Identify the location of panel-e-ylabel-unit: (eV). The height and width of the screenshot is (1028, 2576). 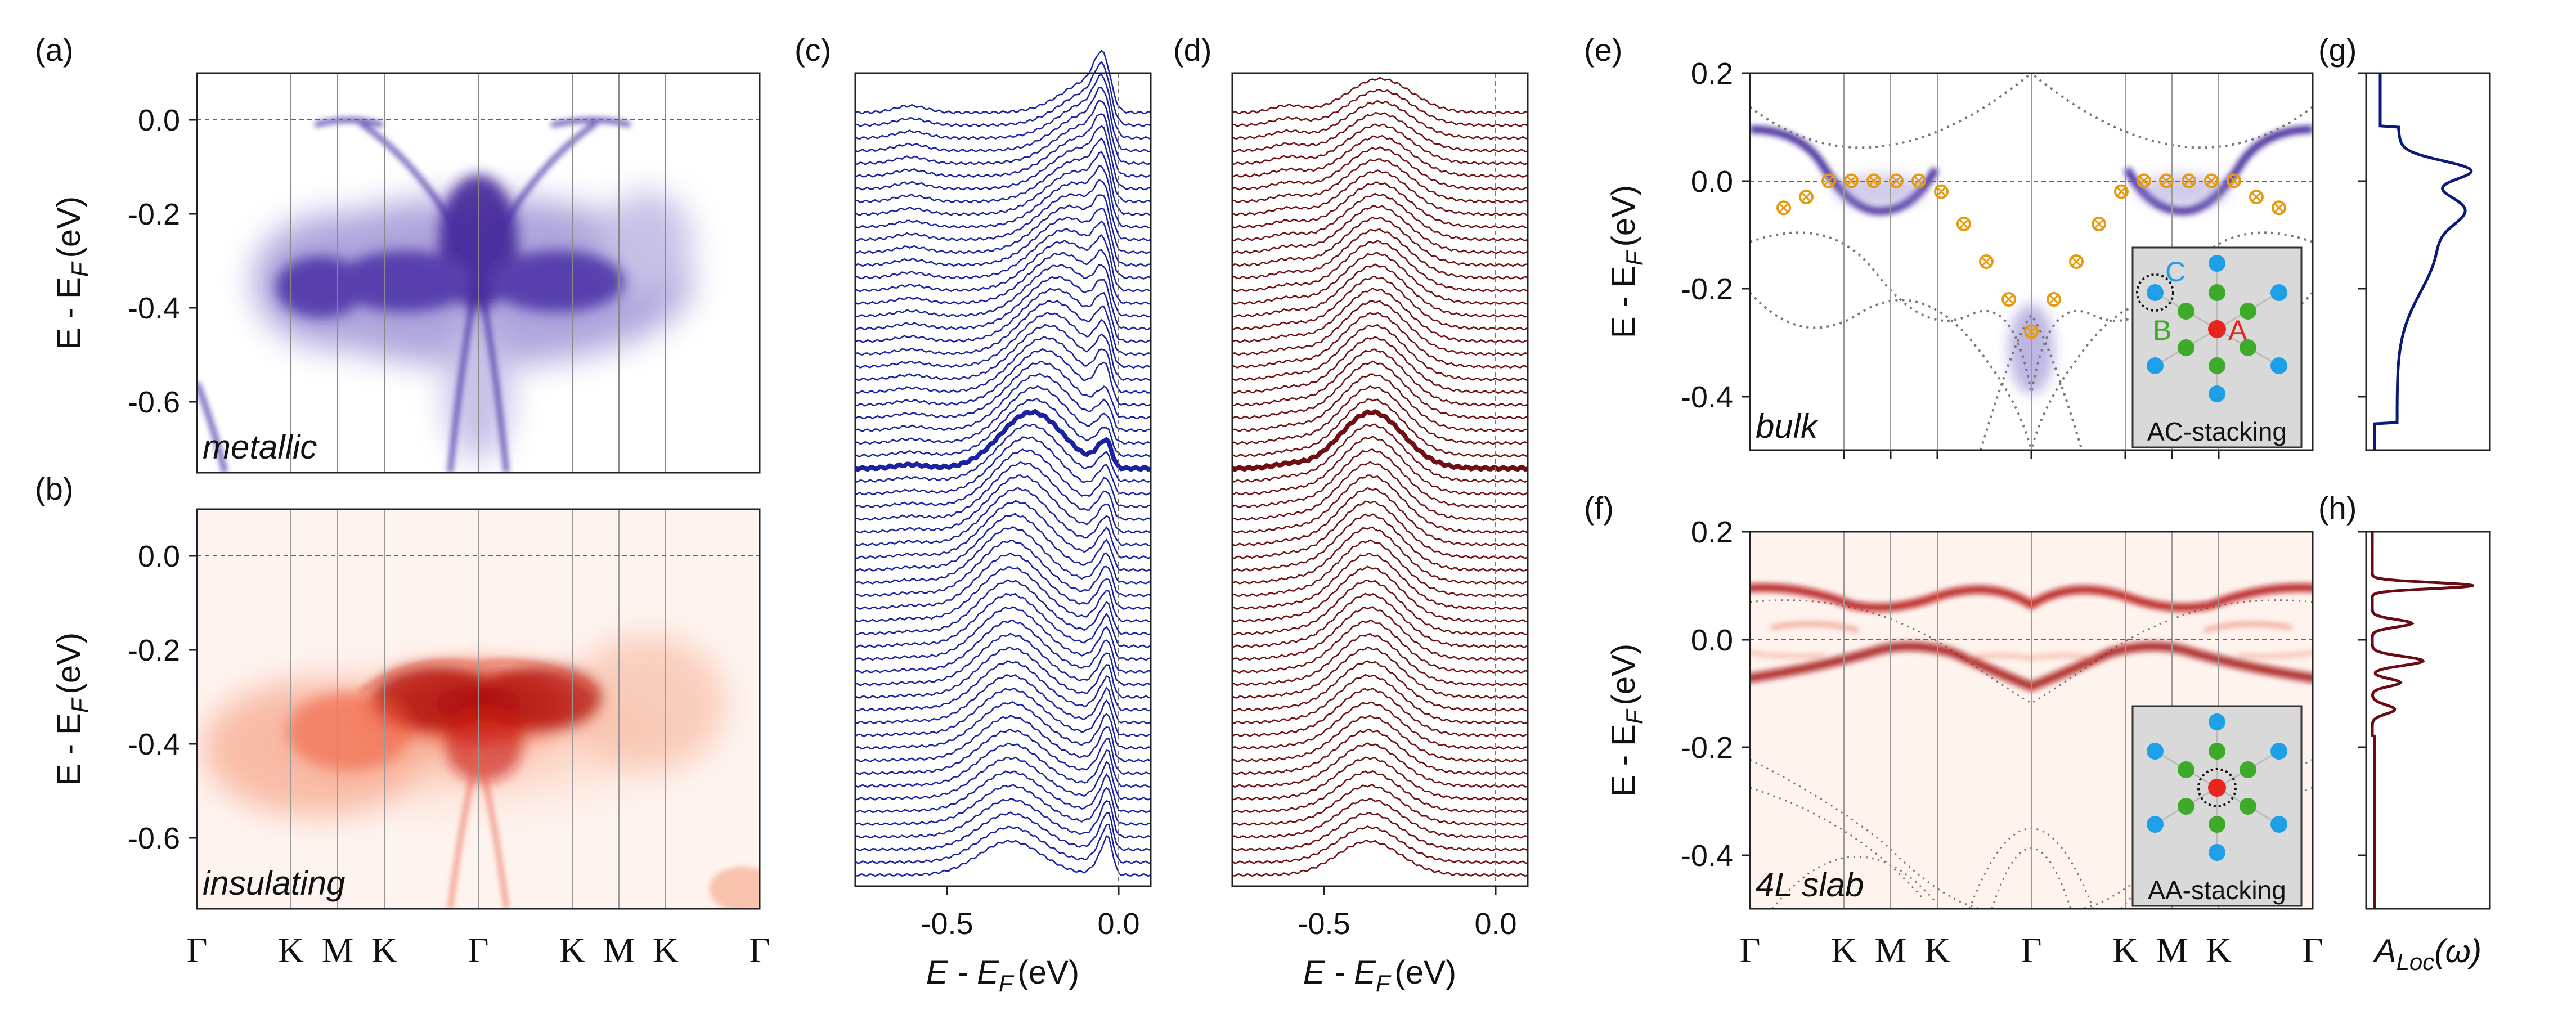
(1623, 216).